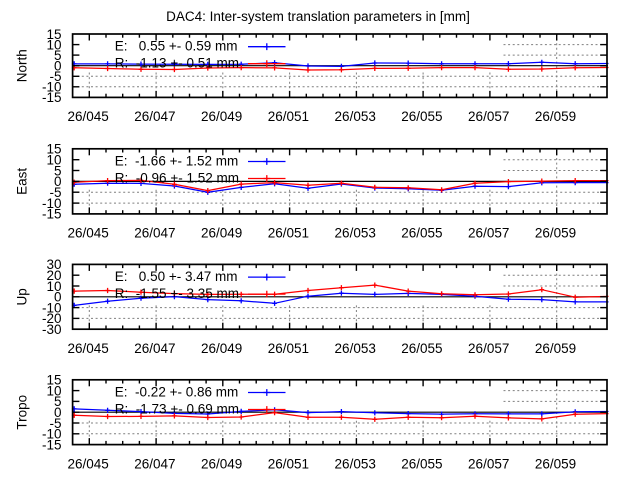  Describe the element at coordinates (177, 293) in the screenshot. I see `svg-text: R: -1.55 +- 3.35 mm` at that location.